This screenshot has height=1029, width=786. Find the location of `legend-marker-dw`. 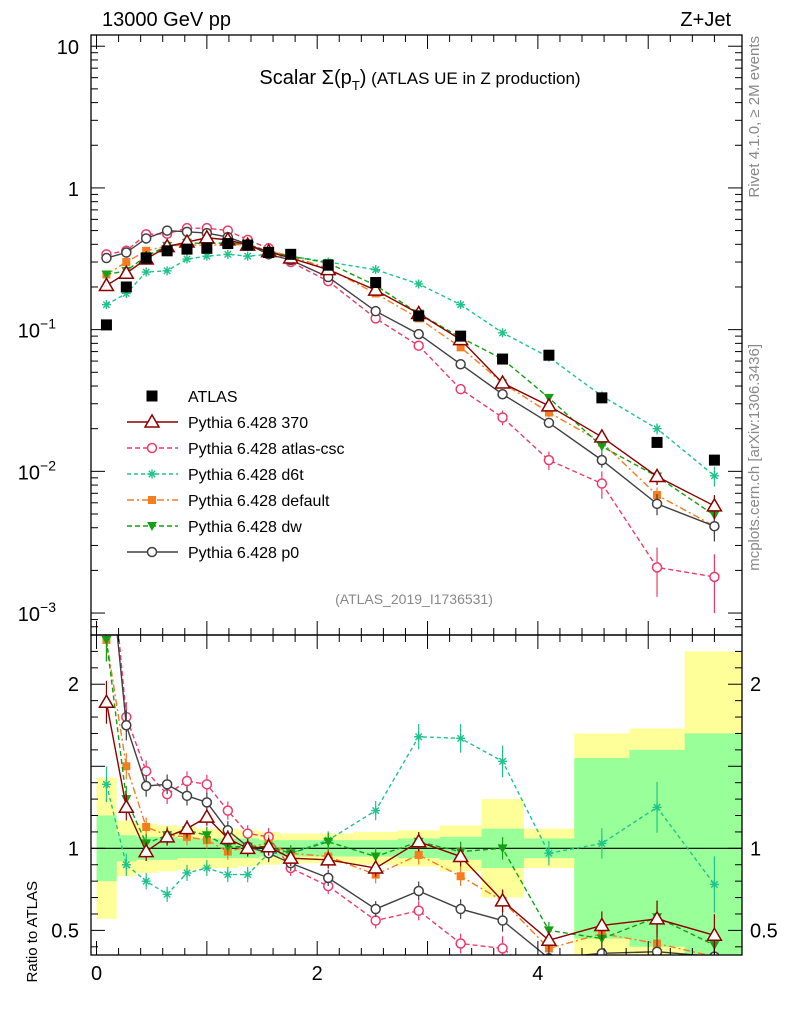

legend-marker-dw is located at coordinates (152, 526).